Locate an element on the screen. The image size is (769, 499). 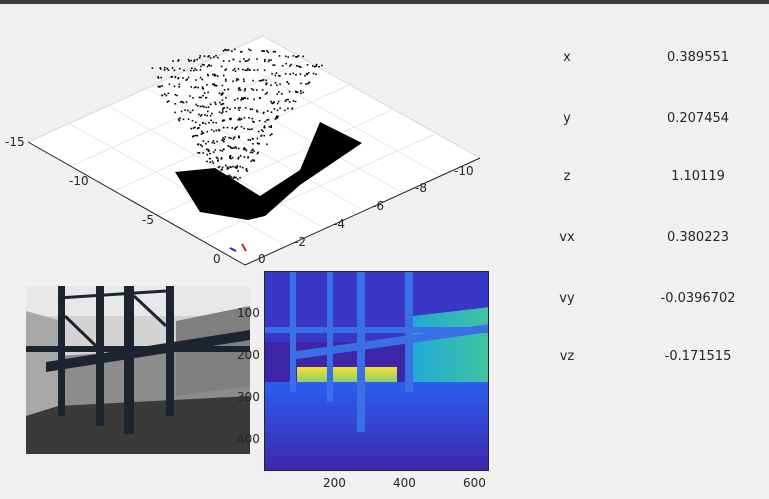
camera-image is located at coordinates (138, 370).